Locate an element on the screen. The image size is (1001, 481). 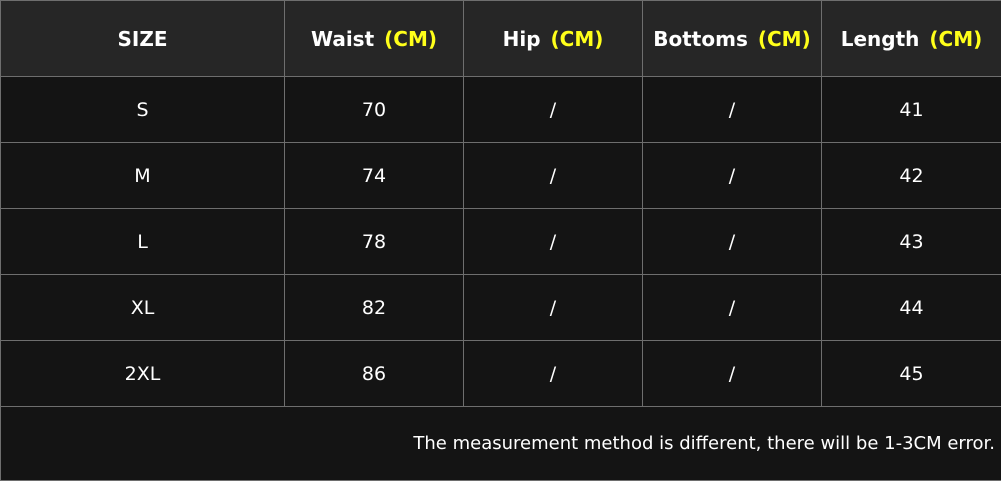
cell-waist: 70 is located at coordinates (374, 110).